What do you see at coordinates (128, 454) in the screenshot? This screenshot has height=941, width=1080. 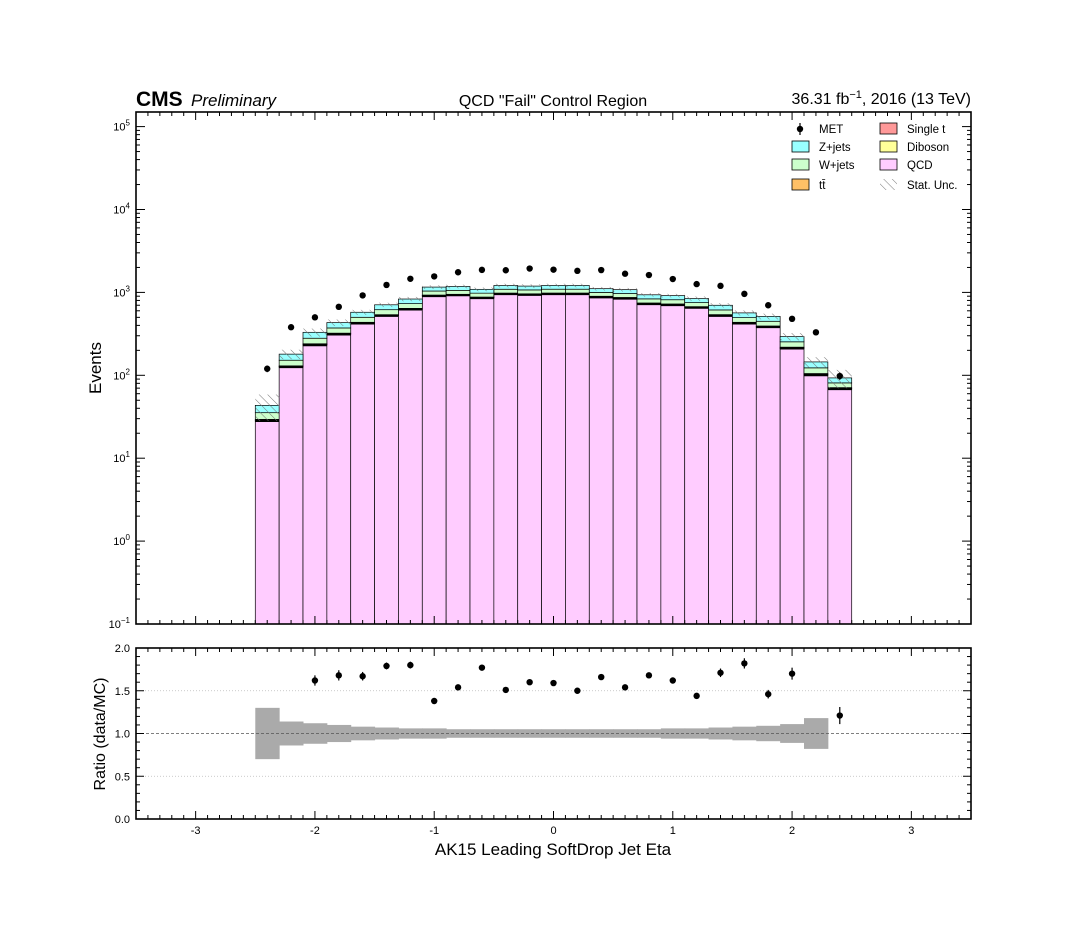 I see `y-tick-exponent: 1` at bounding box center [128, 454].